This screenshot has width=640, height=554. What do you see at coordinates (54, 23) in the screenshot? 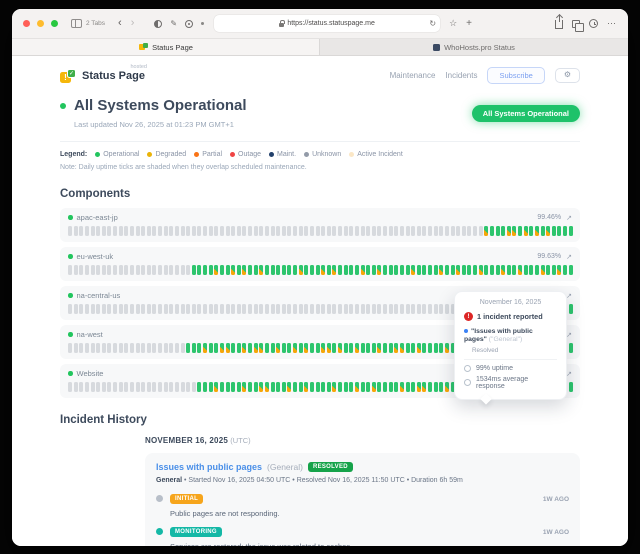
I see `maximize-window-button` at bounding box center [54, 23].